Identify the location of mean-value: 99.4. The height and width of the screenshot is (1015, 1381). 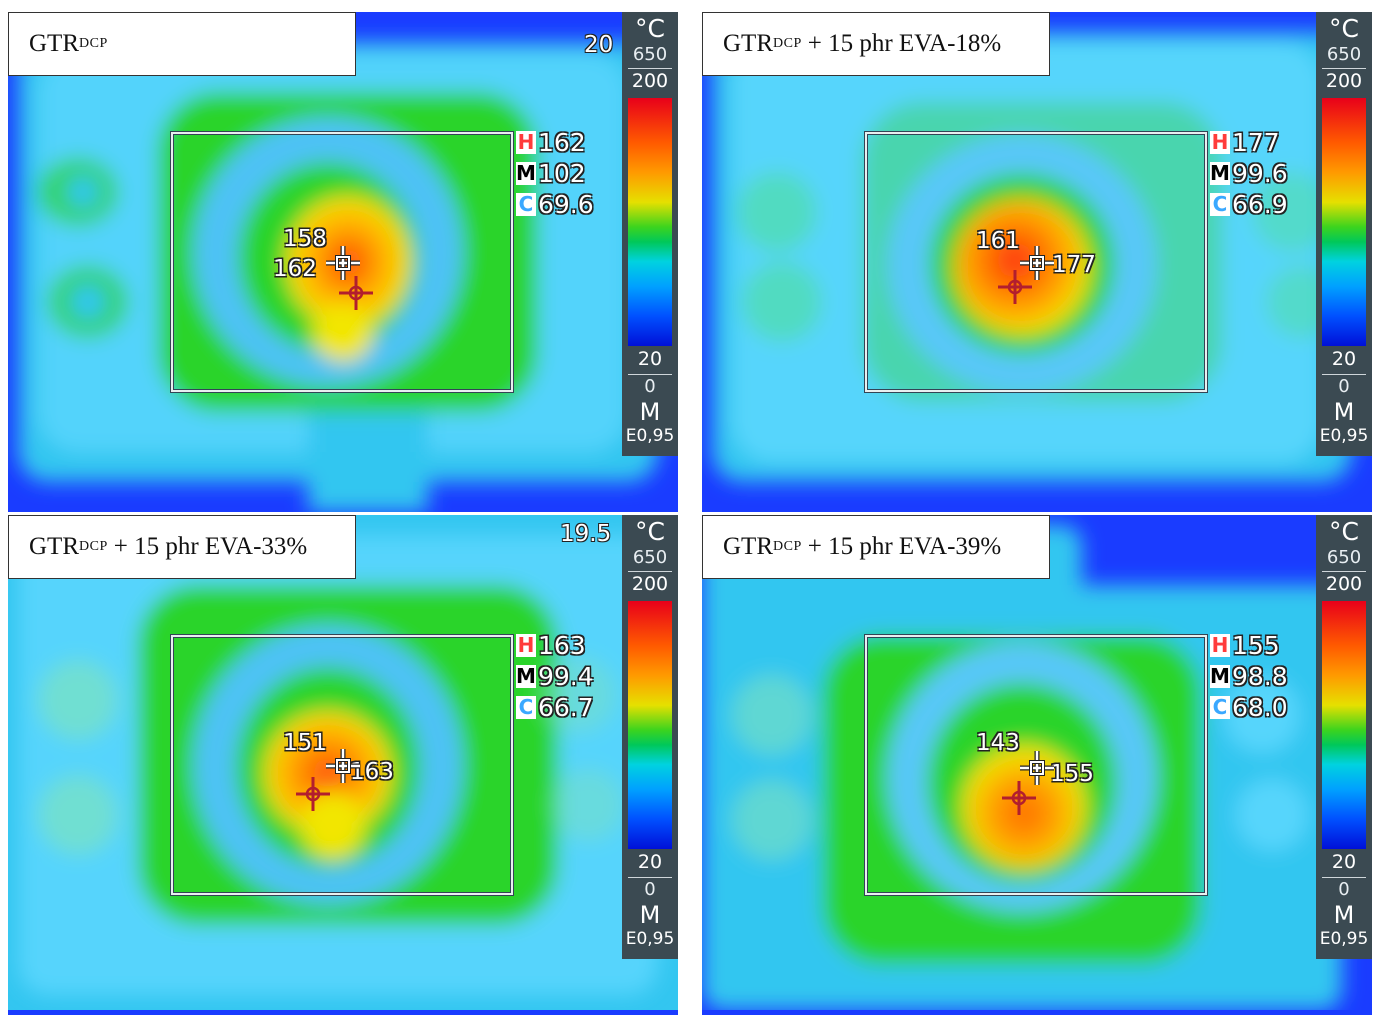
(566, 676).